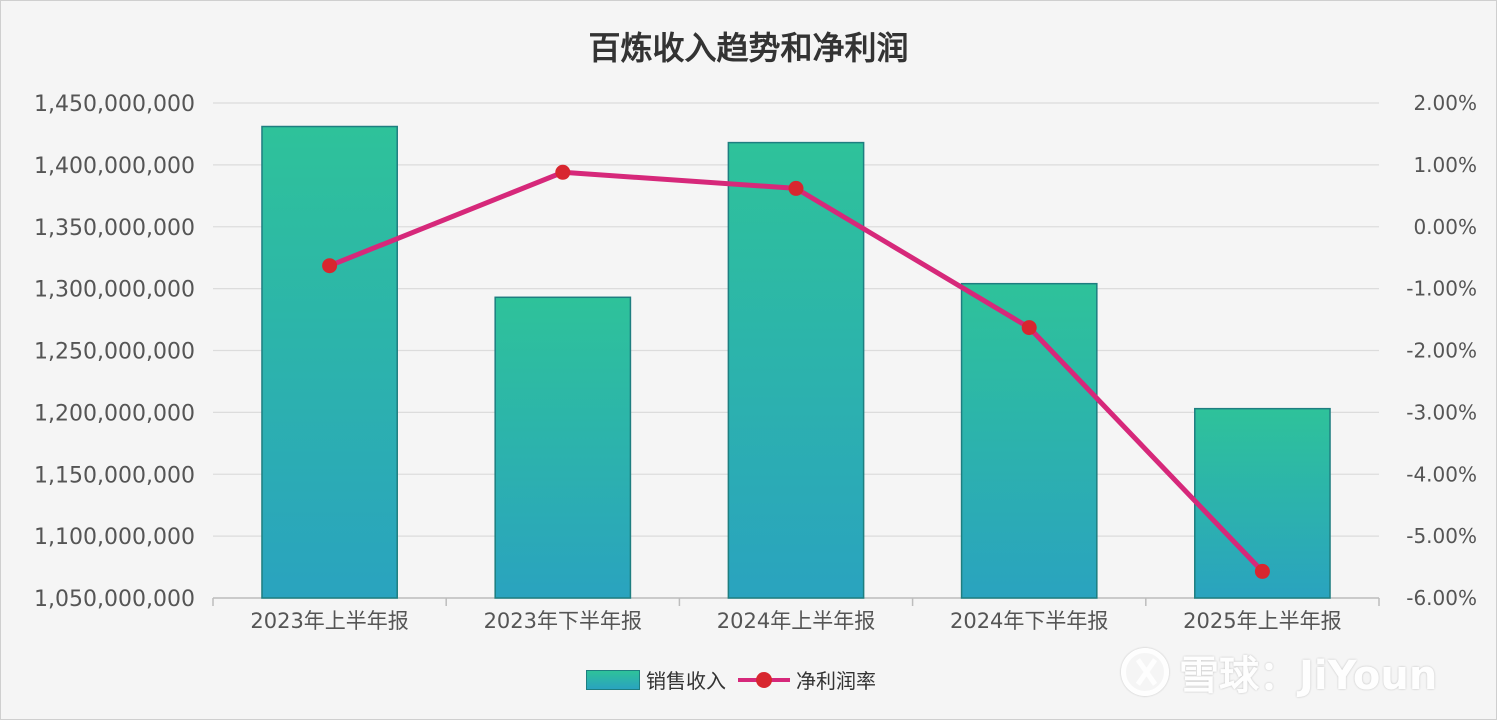 Image resolution: width=1497 pixels, height=720 pixels. What do you see at coordinates (1445, 227) in the screenshot?
I see `y-right-tick-label: 0.00%` at bounding box center [1445, 227].